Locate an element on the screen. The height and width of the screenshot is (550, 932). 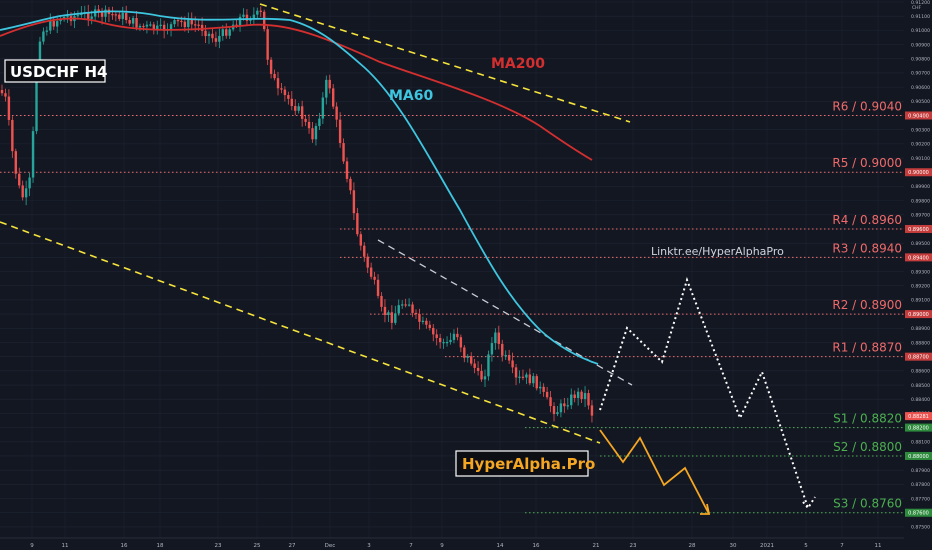
axis-unit: CHF is located at coordinates (917, 8).